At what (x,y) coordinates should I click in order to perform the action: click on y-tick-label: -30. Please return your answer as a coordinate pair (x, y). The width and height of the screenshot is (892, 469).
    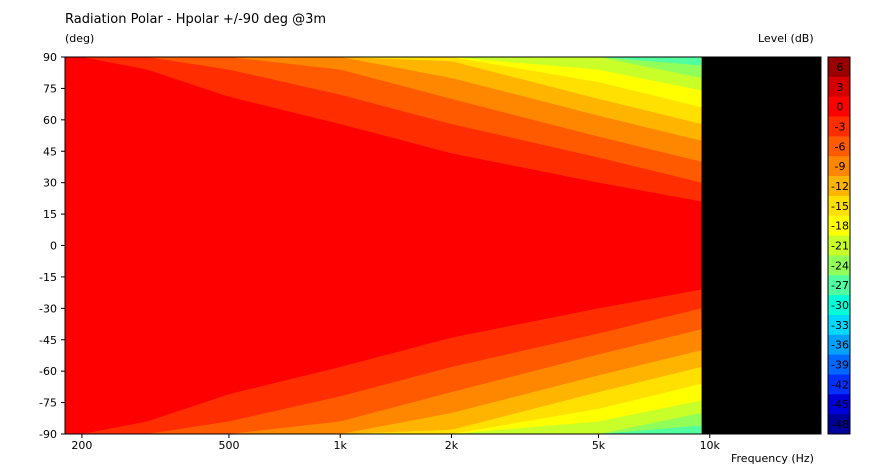
    Looking at the image, I should click on (48, 308).